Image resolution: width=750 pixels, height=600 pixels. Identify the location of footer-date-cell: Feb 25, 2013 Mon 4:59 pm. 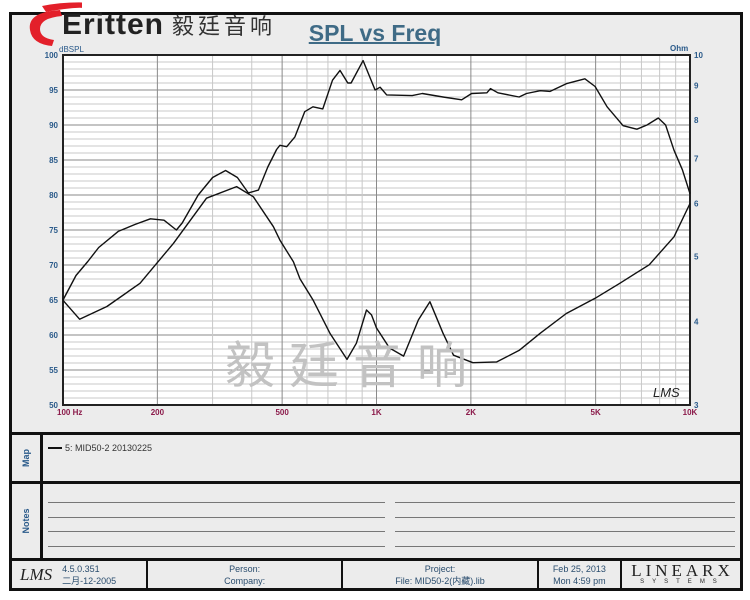
(580, 574).